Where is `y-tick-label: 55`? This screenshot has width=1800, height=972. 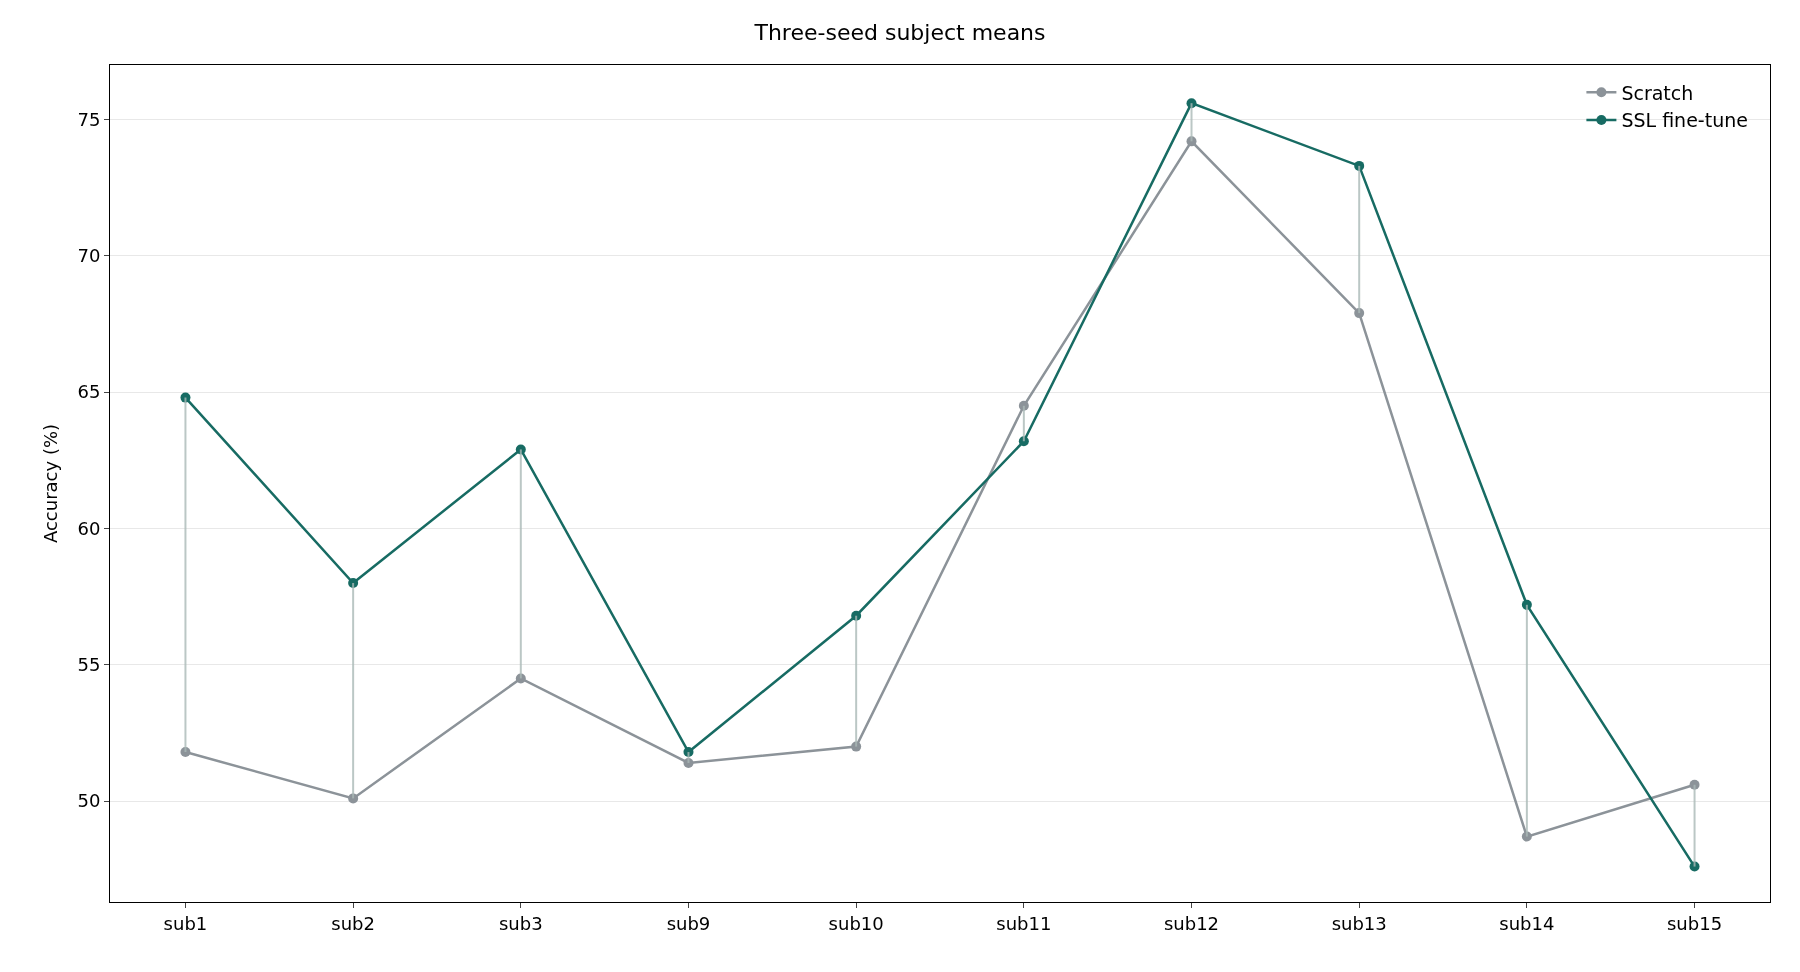 y-tick-label: 55 is located at coordinates (89, 665).